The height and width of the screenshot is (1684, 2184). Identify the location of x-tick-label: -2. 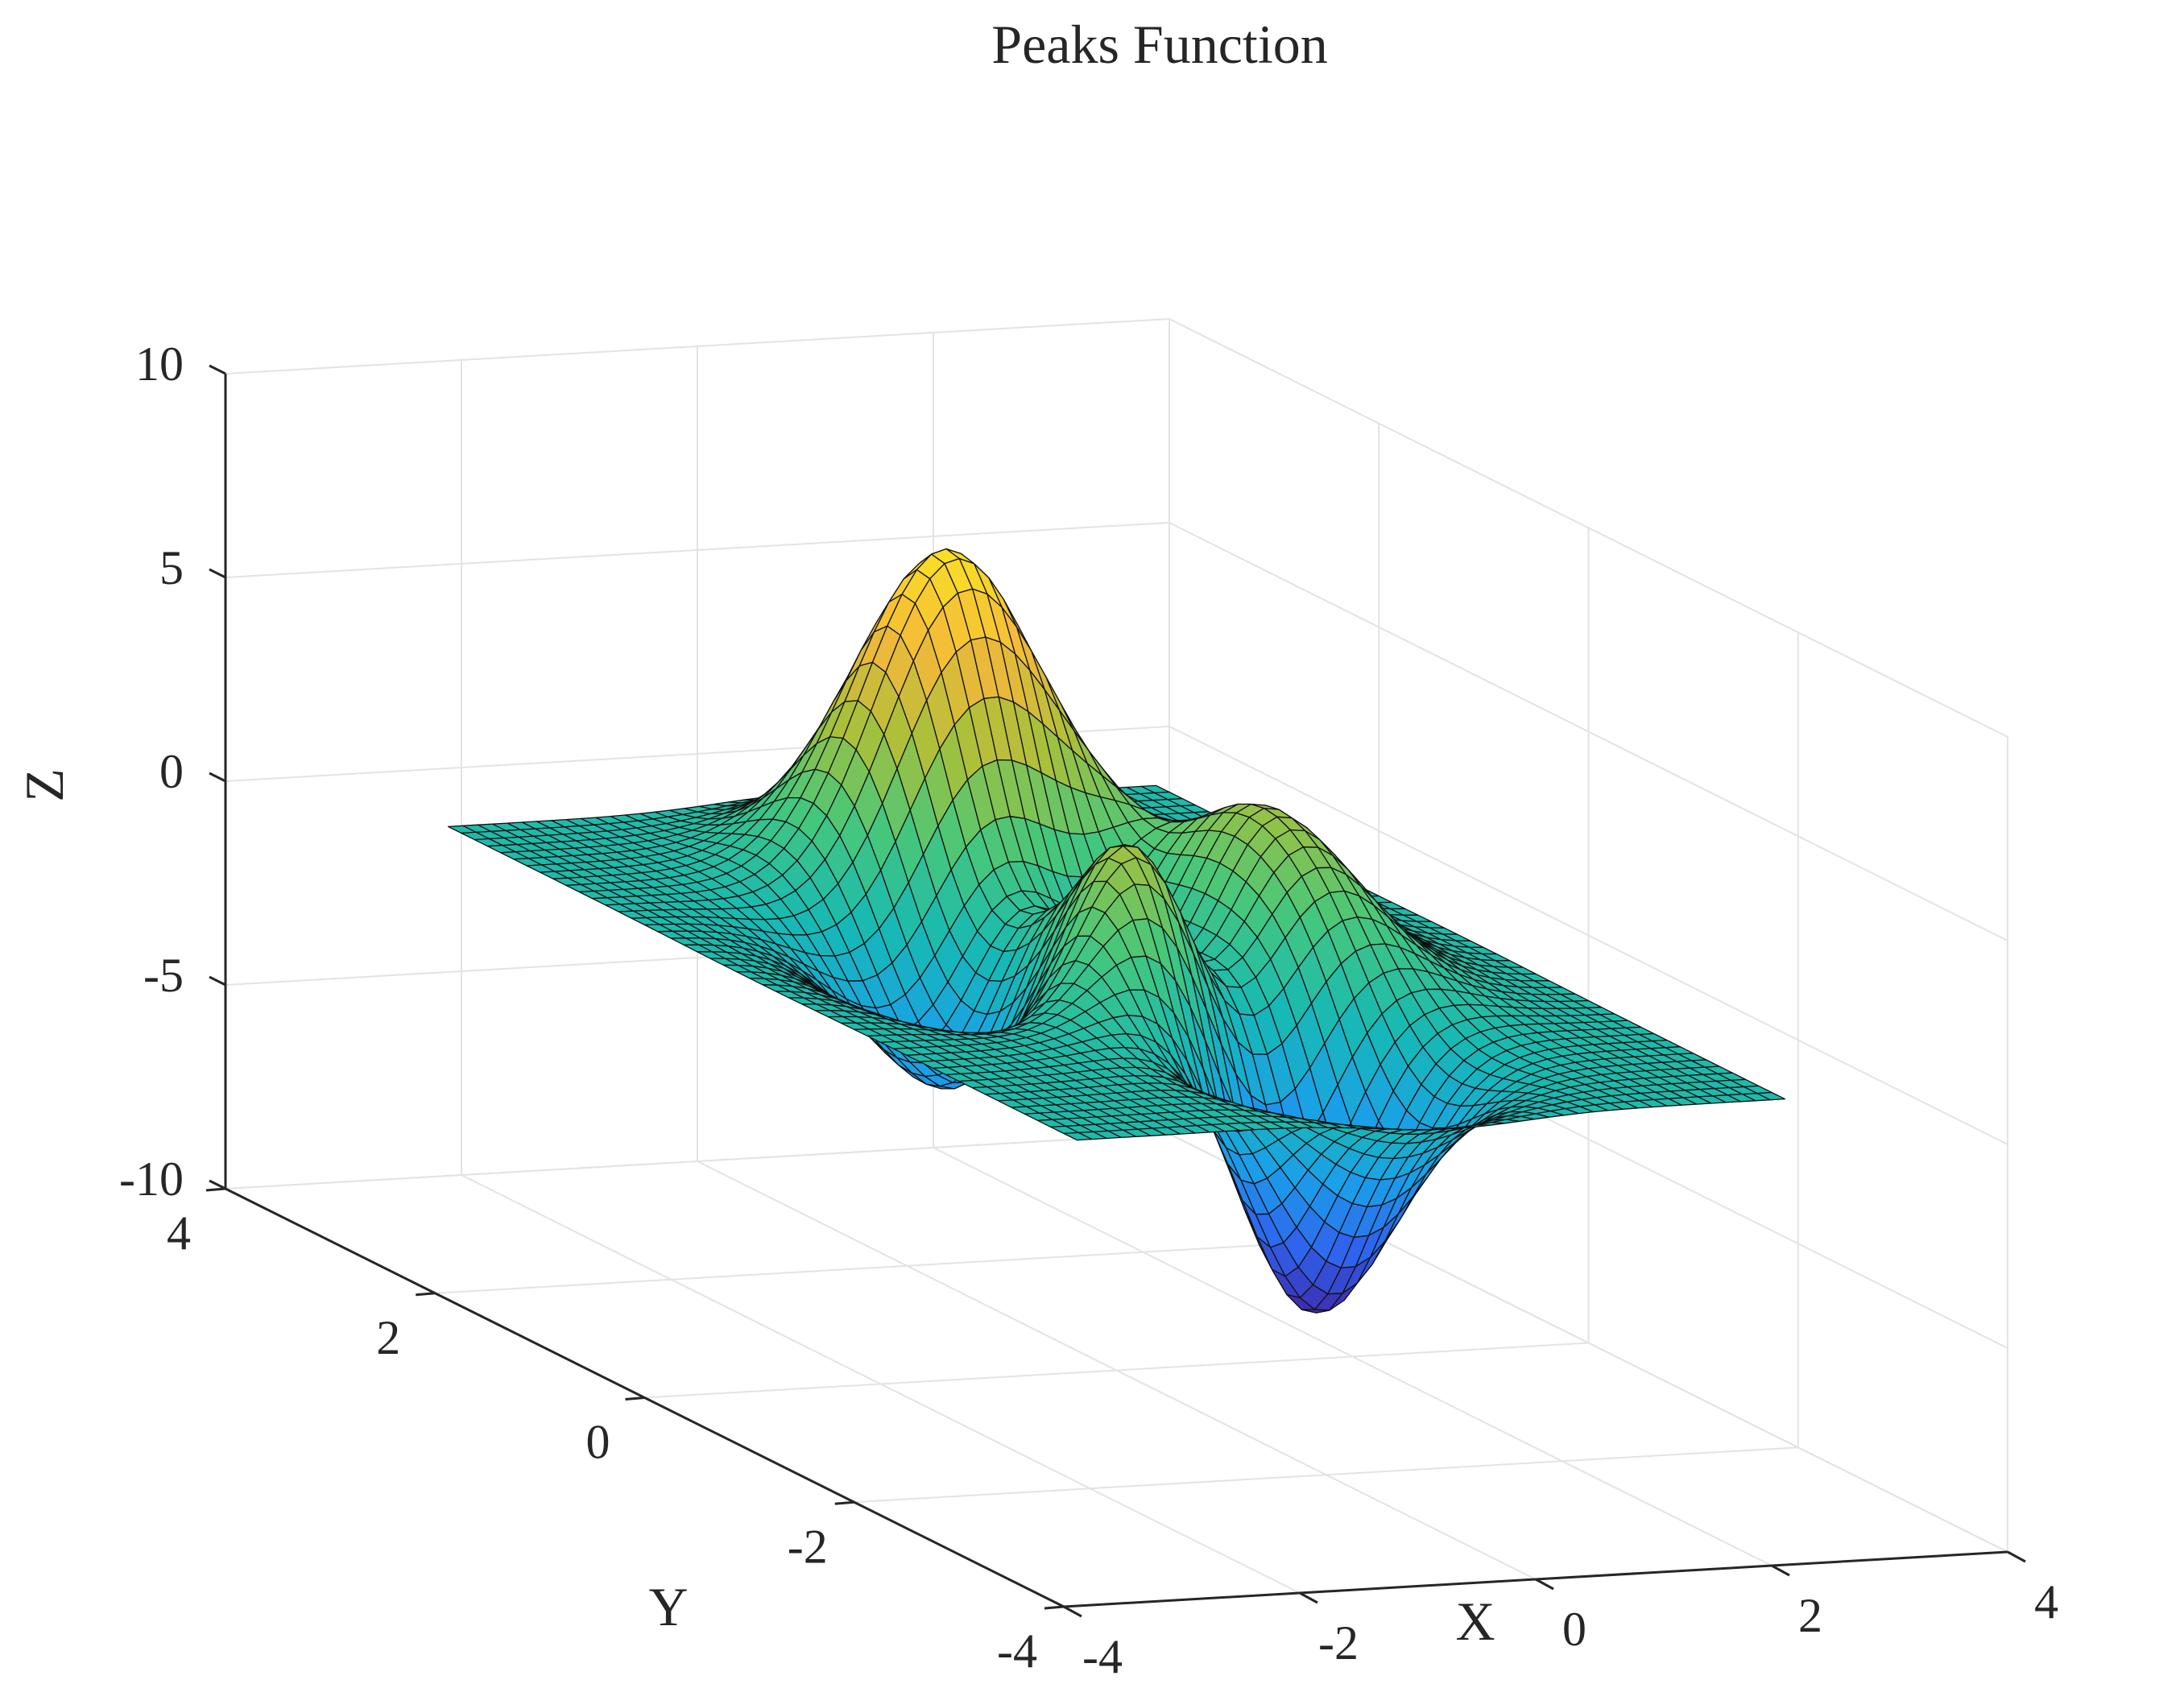
(1338, 1643).